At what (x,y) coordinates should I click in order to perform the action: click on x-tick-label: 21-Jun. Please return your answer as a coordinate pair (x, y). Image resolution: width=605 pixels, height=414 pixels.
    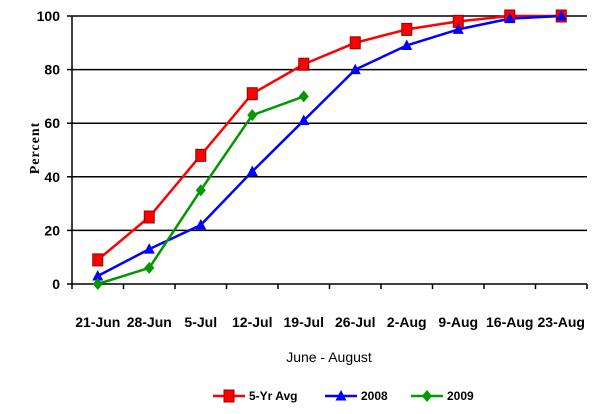
    Looking at the image, I should click on (97, 322).